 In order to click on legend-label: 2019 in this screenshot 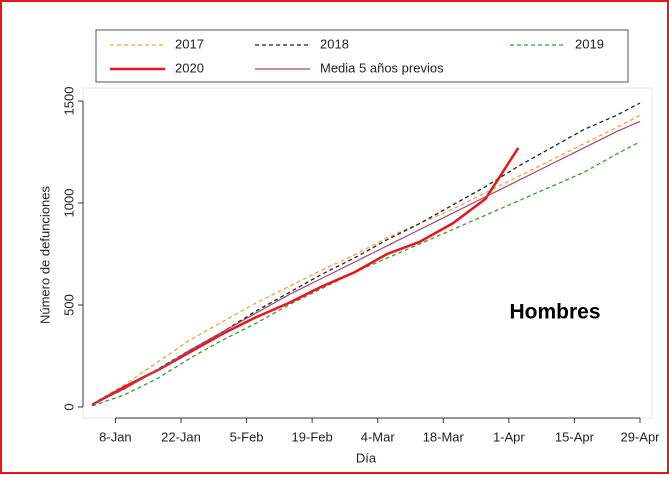, I will do `click(589, 43)`.